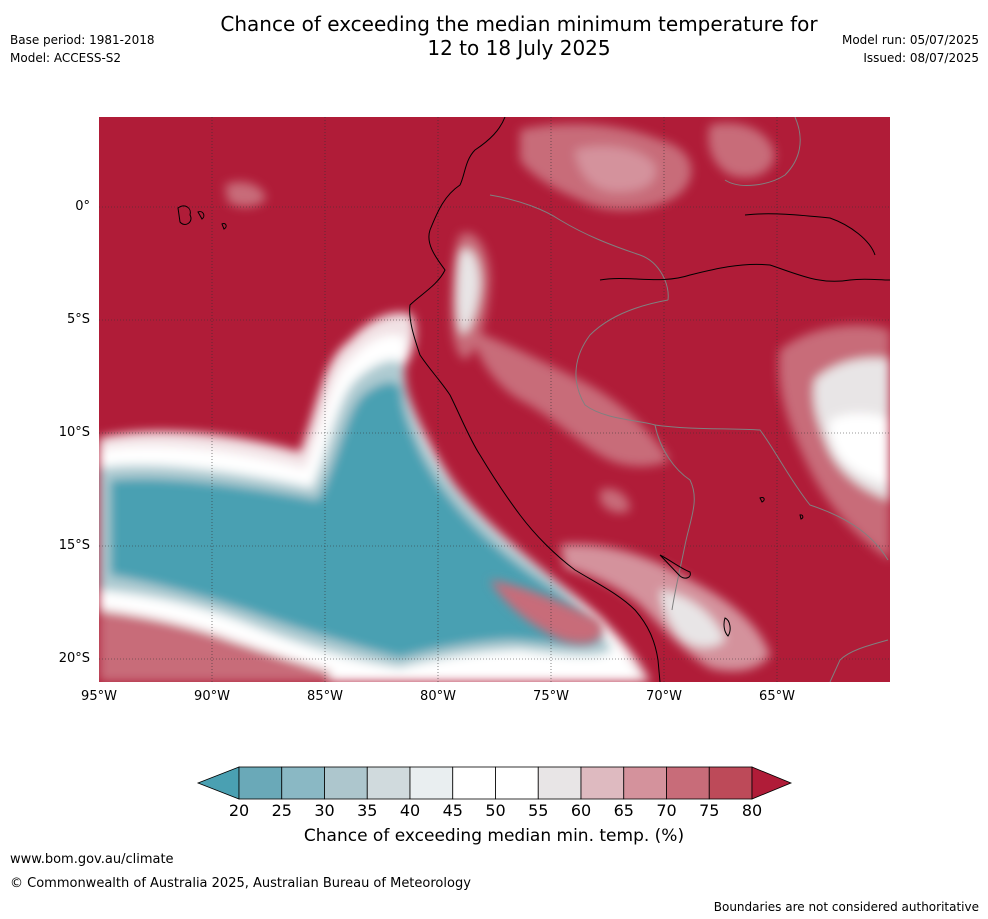 The width and height of the screenshot is (988, 919). I want to click on lon-label-65w: 65°W, so click(777, 696).